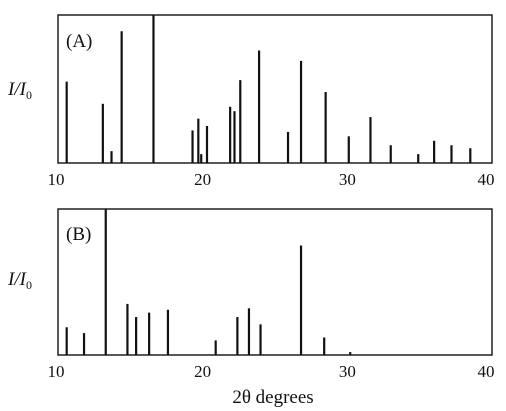 The width and height of the screenshot is (506, 411). I want to click on panel-b-x-tick-label: 30, so click(347, 371).